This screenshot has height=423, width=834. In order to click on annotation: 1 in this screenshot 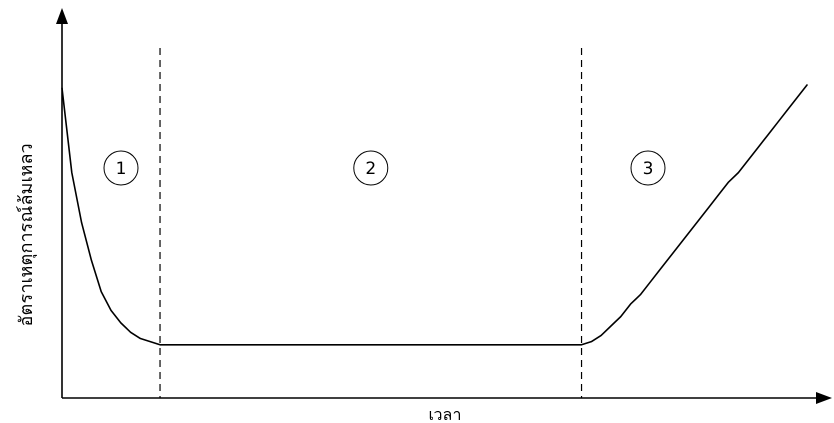, I will do `click(121, 169)`.